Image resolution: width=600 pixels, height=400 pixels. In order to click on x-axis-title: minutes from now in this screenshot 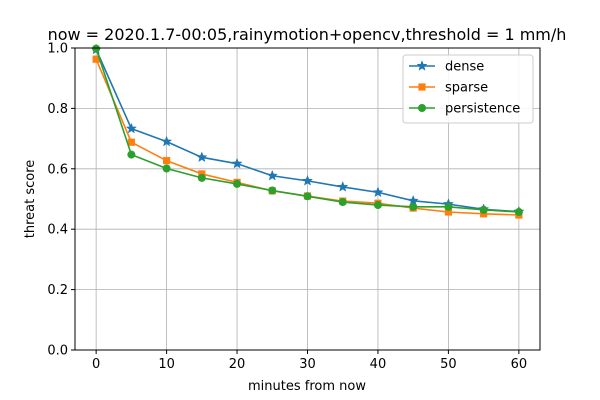, I will do `click(307, 386)`.